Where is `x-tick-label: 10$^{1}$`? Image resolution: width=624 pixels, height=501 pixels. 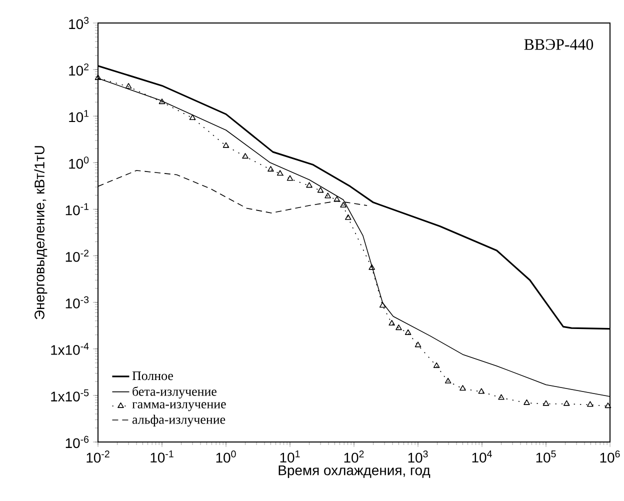 x-tick-label: 10$^{1}$ is located at coordinates (290, 456).